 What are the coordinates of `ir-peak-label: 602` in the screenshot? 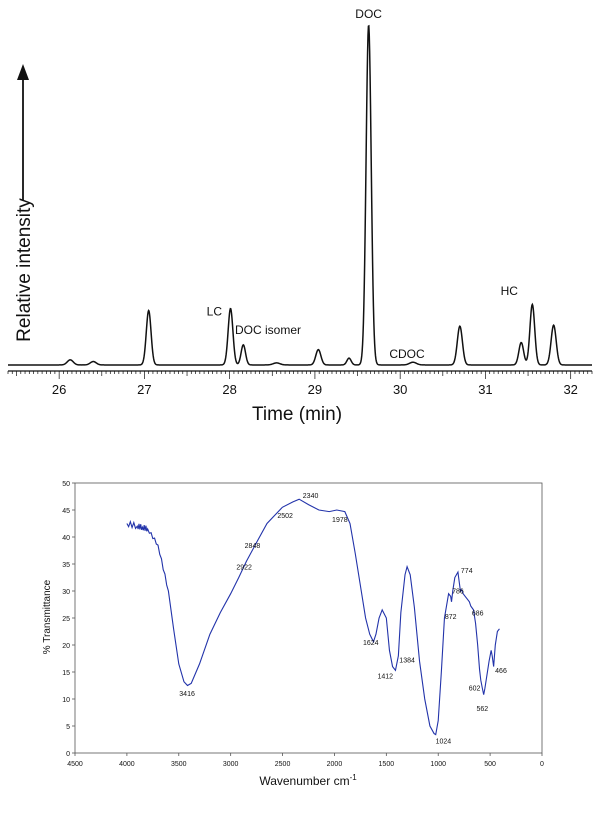 It's located at (475, 688).